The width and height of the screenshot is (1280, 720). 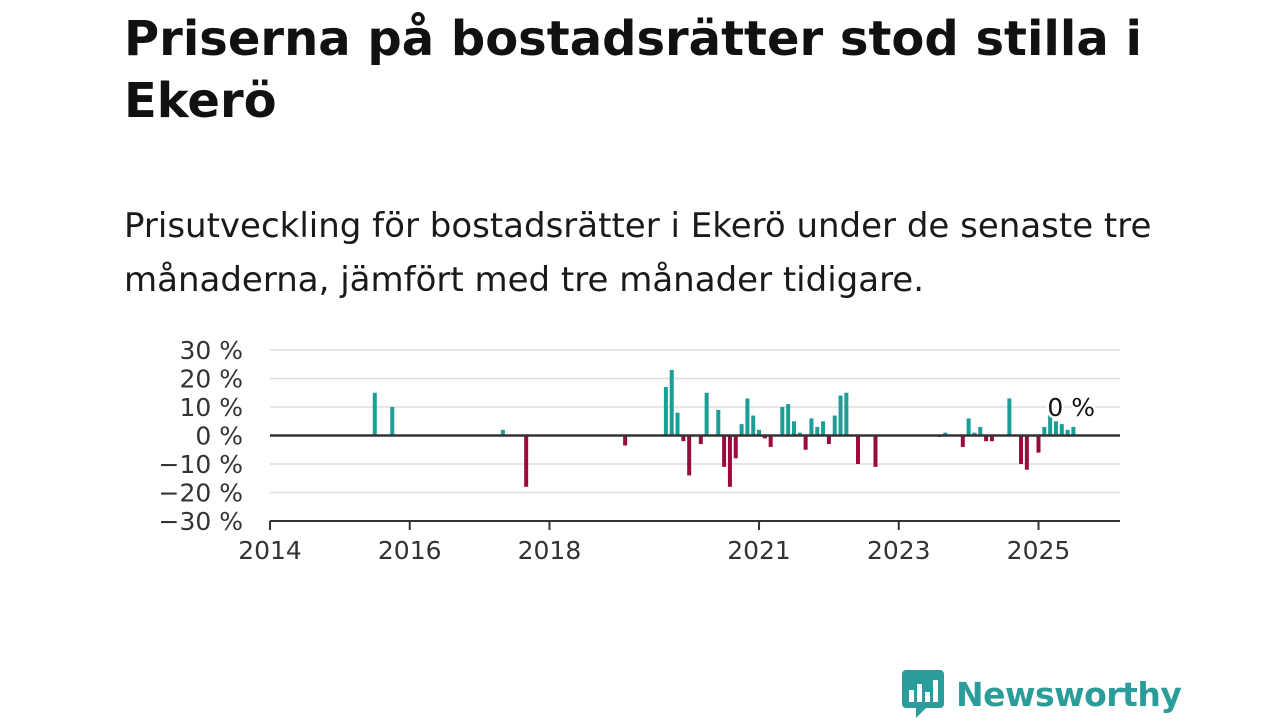 What do you see at coordinates (201, 464) in the screenshot?
I see `y-tick-label: −10 %` at bounding box center [201, 464].